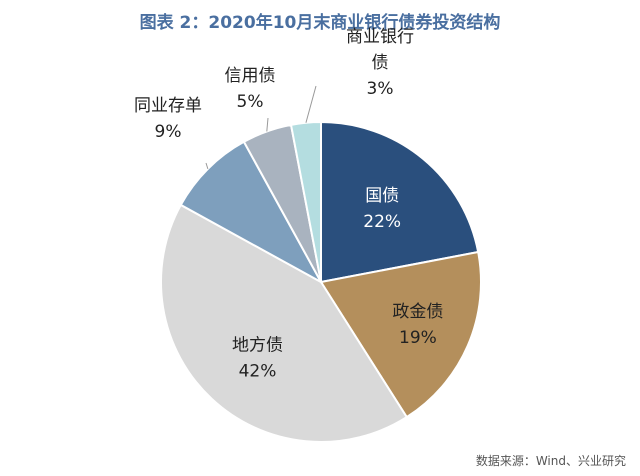  What do you see at coordinates (417, 325) in the screenshot?
I see `slice-label-2: 政金债 19%` at bounding box center [417, 325].